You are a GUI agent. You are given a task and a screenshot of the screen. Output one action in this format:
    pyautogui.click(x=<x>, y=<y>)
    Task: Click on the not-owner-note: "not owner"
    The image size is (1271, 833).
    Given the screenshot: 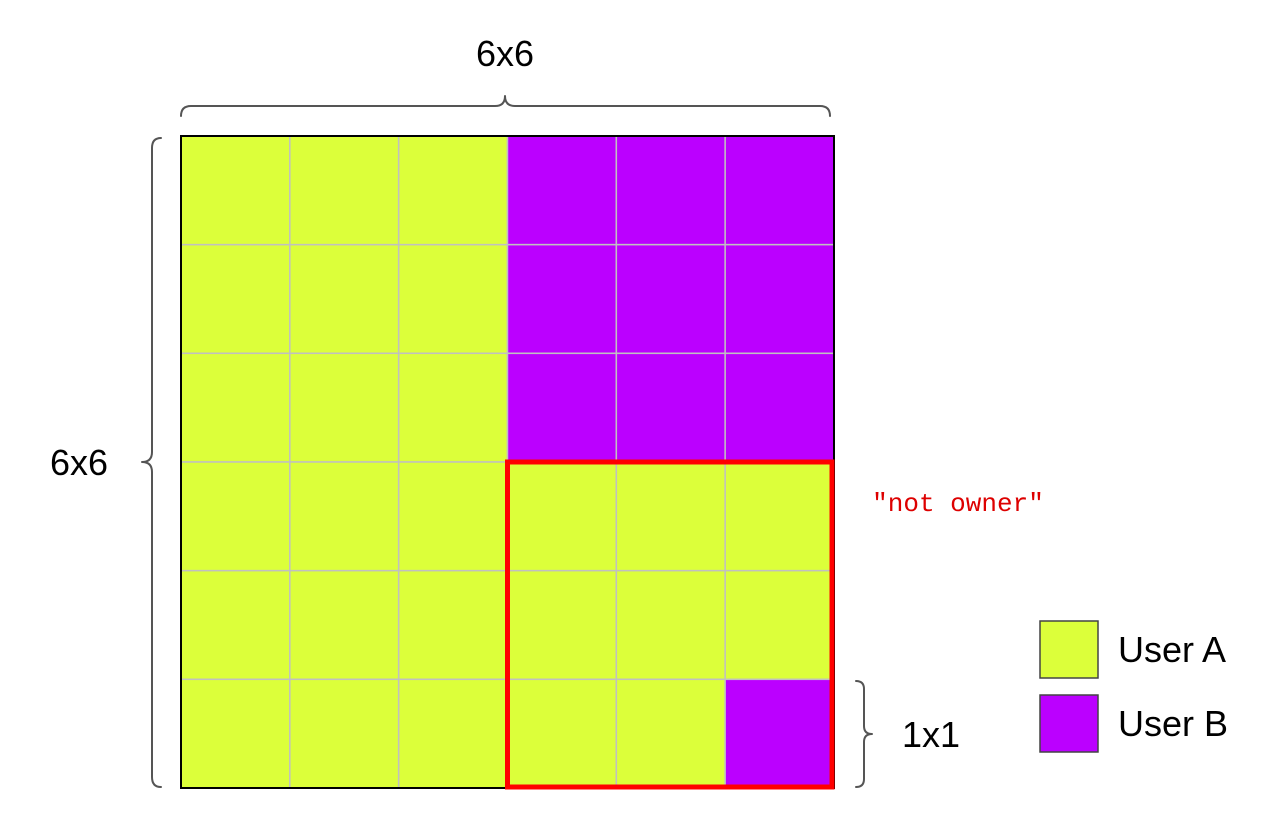 What is the action you would take?
    pyautogui.click(x=958, y=504)
    